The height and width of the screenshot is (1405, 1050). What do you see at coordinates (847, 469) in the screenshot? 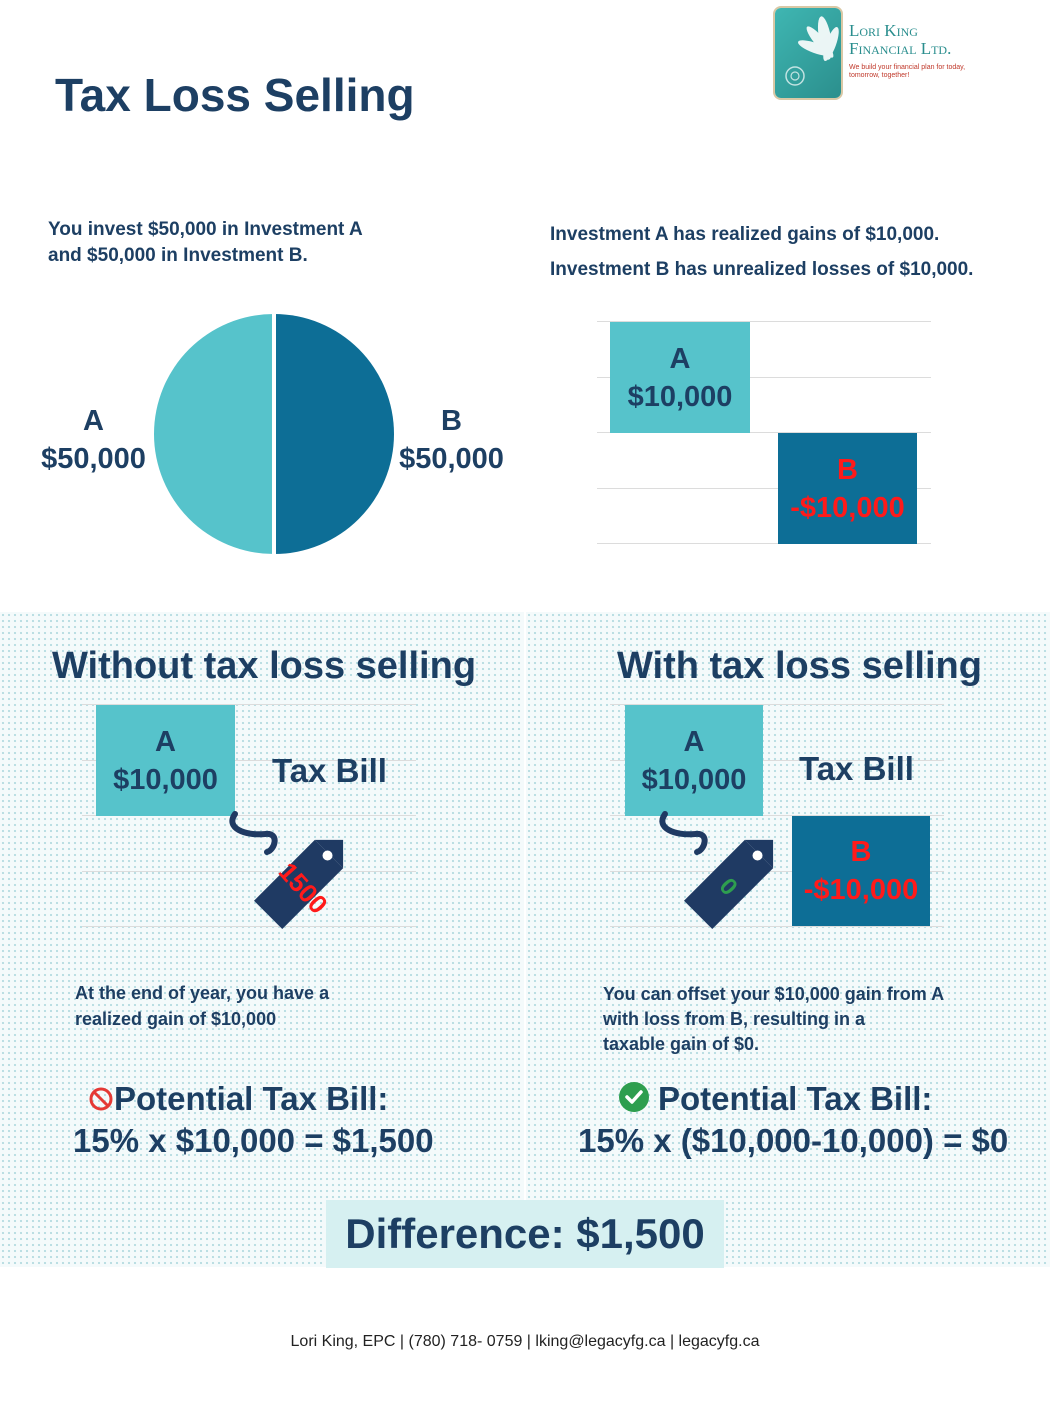
I see `bar-b-letter: B` at bounding box center [847, 469].